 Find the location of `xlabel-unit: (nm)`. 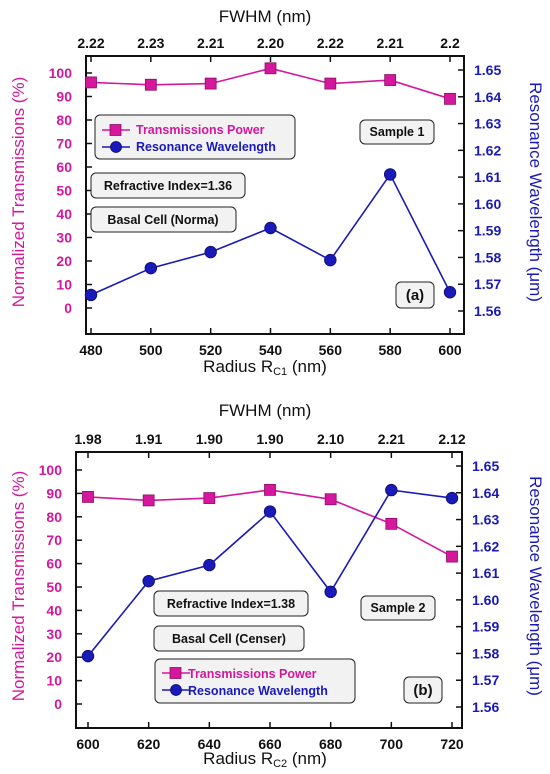

xlabel-unit: (nm) is located at coordinates (307, 758).